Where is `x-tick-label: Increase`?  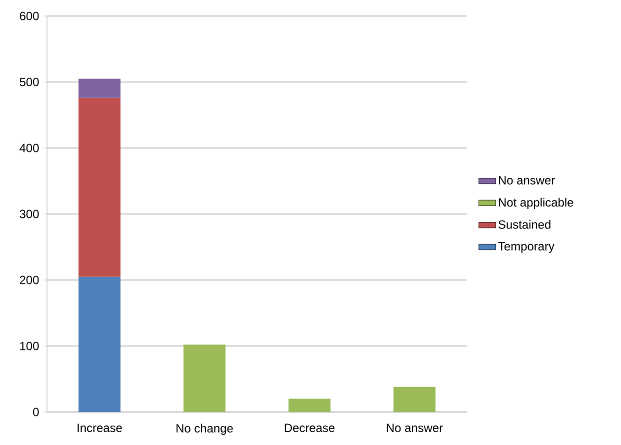
x-tick-label: Increase is located at coordinates (100, 428).